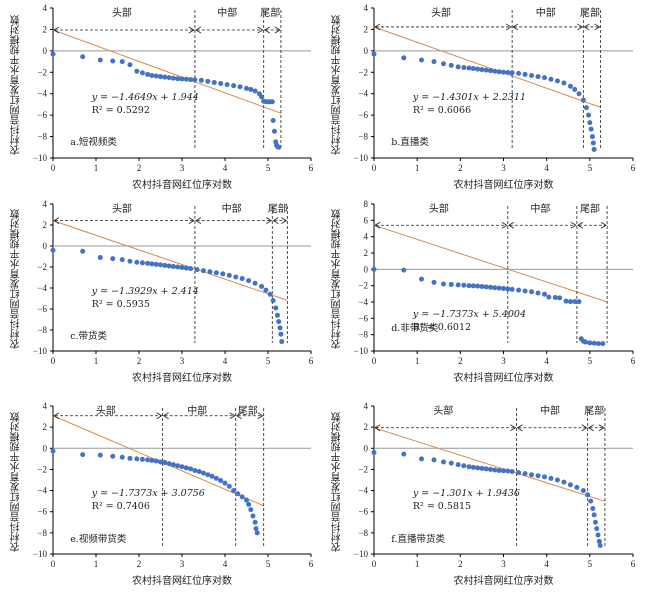  What do you see at coordinates (225, 361) in the screenshot?
I see `x-tick-label: 4` at bounding box center [225, 361].